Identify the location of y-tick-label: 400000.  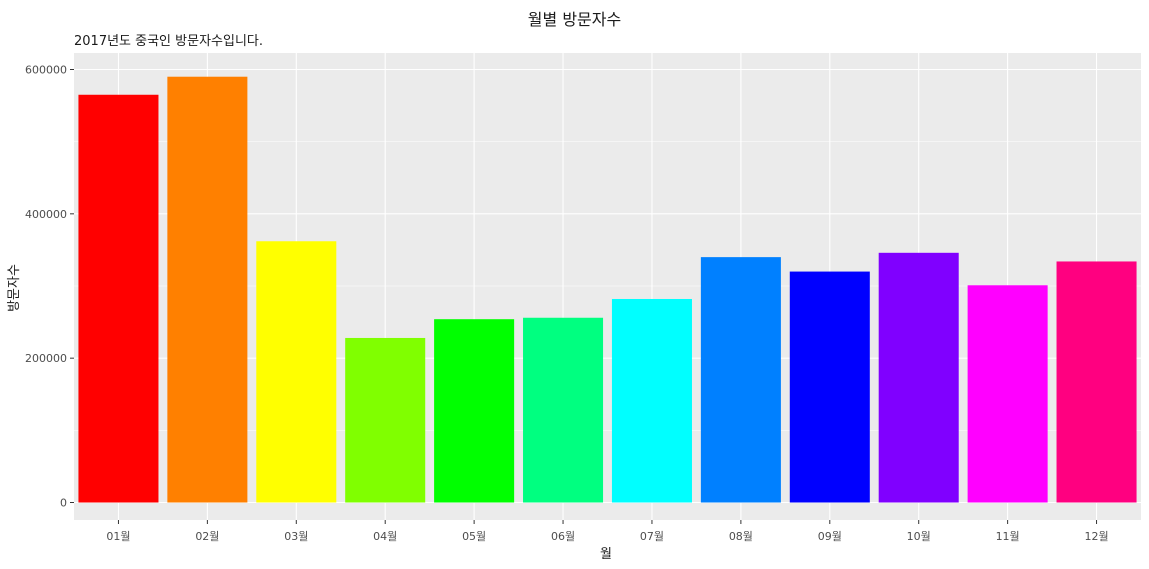
(46, 214).